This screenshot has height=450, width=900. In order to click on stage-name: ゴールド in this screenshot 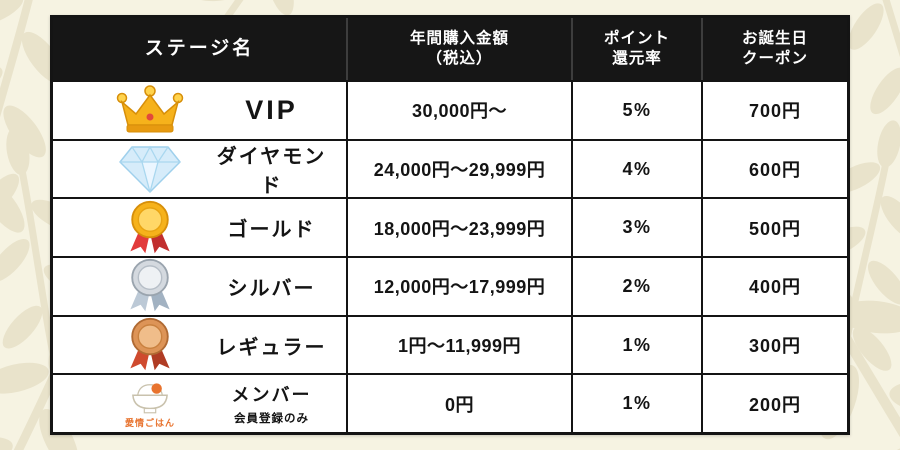, I will do `click(271, 230)`.